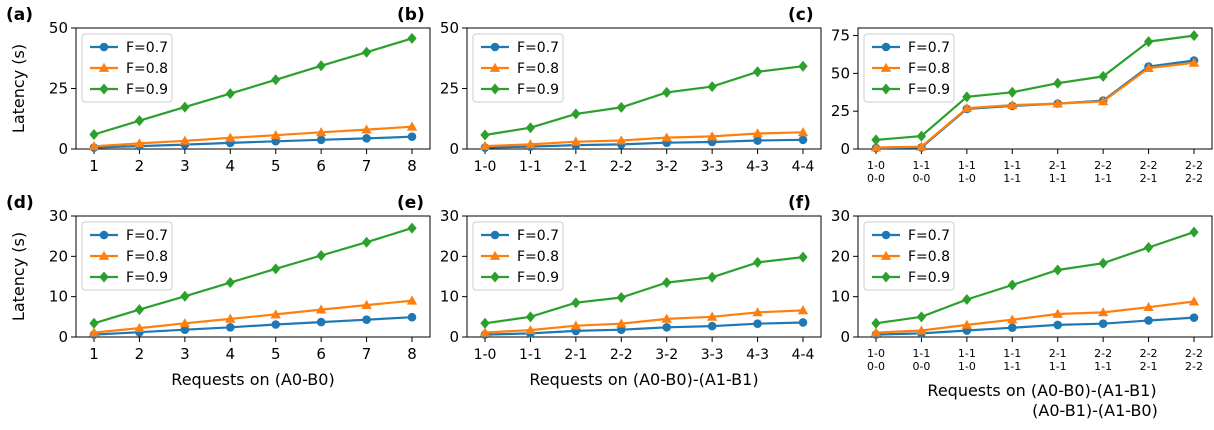 The height and width of the screenshot is (430, 1214). I want to click on x-tick-label: 3, so click(185, 354).